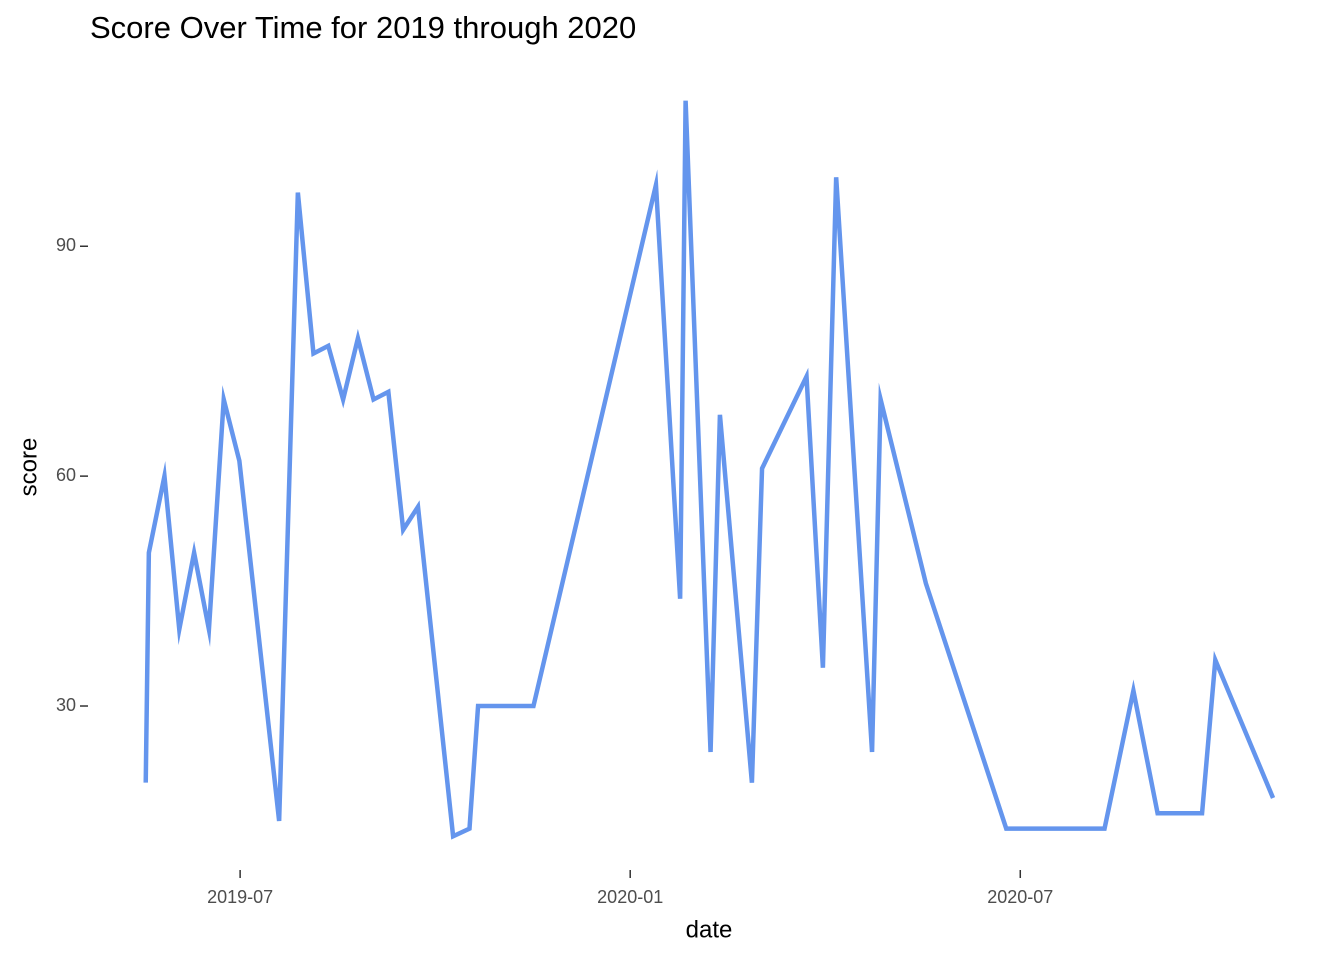 The height and width of the screenshot is (965, 1344). Describe the element at coordinates (66, 705) in the screenshot. I see `y-tick-label: 30` at that location.